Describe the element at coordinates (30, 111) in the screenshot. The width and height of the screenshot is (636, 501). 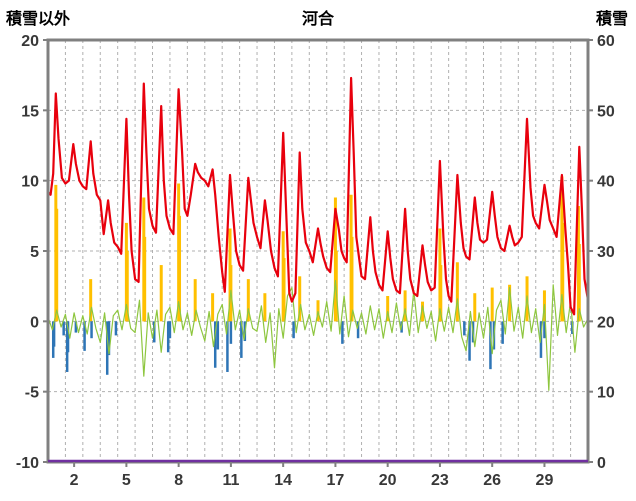
I see `left-axis-tick-label: 15` at that location.